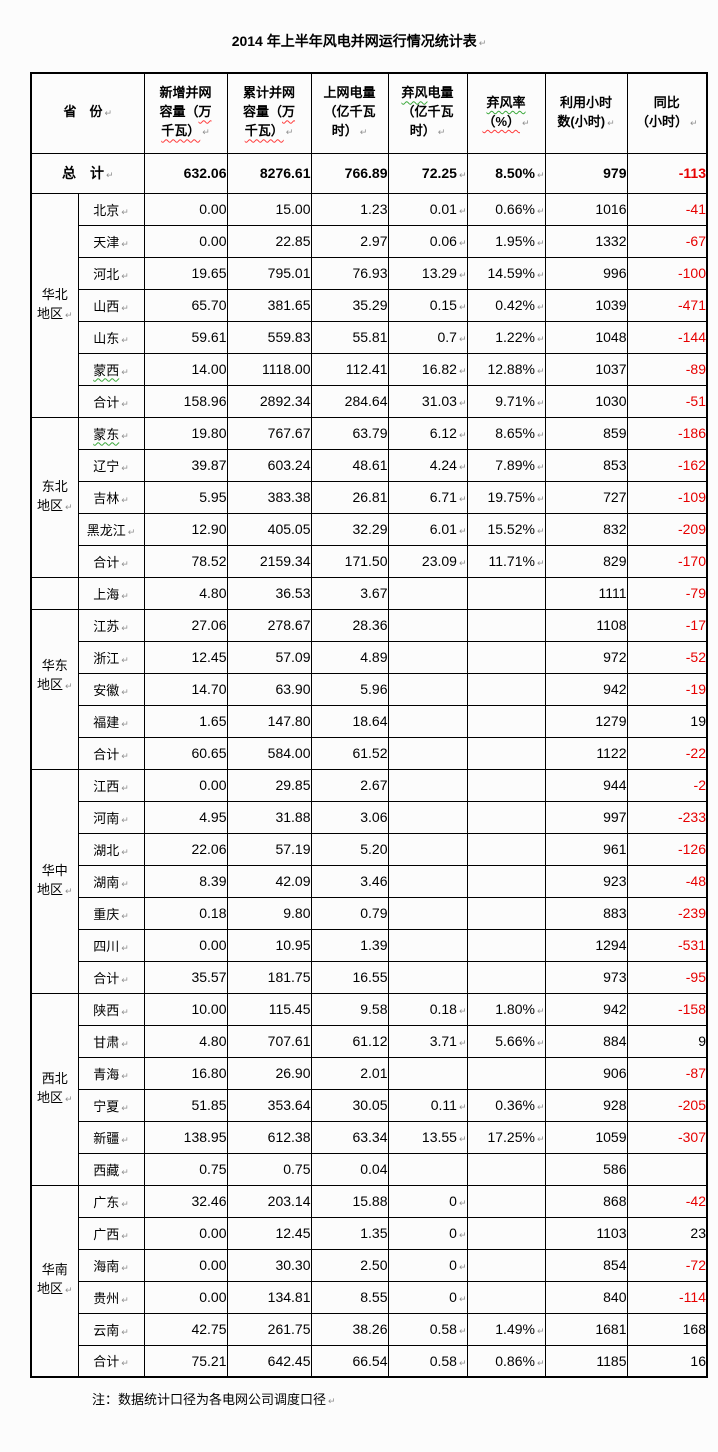  What do you see at coordinates (667, 625) in the screenshot?
I see `yoy-cell: -17` at bounding box center [667, 625].